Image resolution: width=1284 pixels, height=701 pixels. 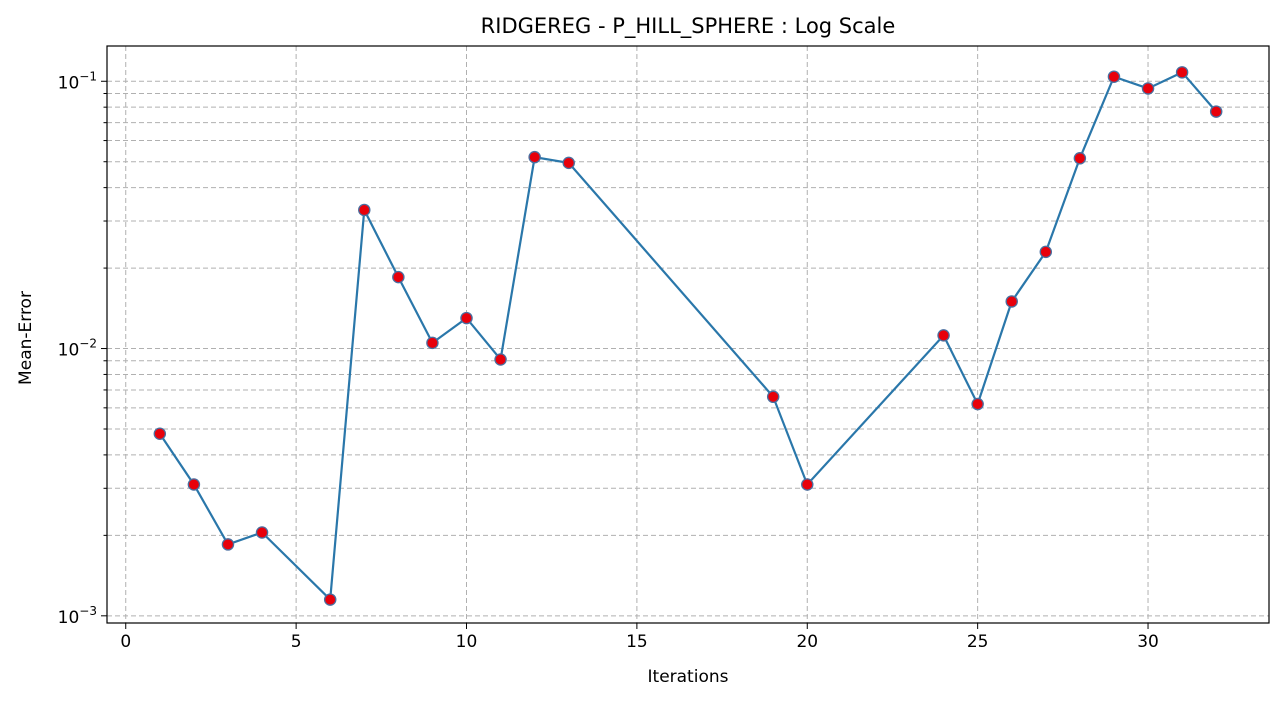 I want to click on x-tick-label: 5, so click(x=296, y=642).